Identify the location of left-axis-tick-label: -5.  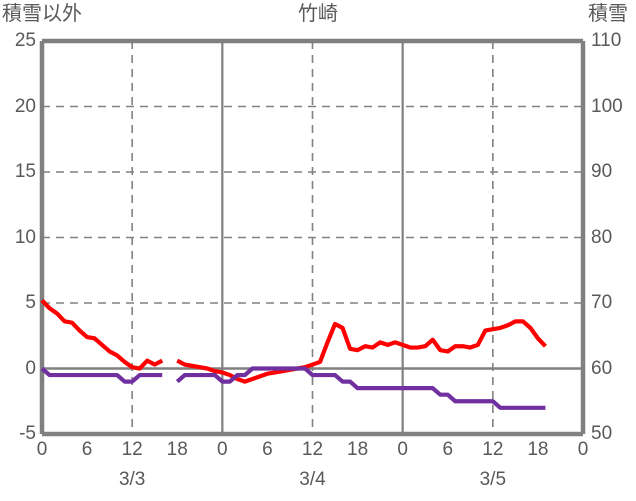
(27, 433).